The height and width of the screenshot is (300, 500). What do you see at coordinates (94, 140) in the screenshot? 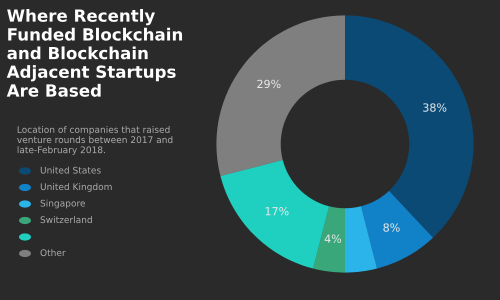
I see `text: Location of companies that raised venture rounds between 2017 and late-February 2018.` at bounding box center [94, 140].